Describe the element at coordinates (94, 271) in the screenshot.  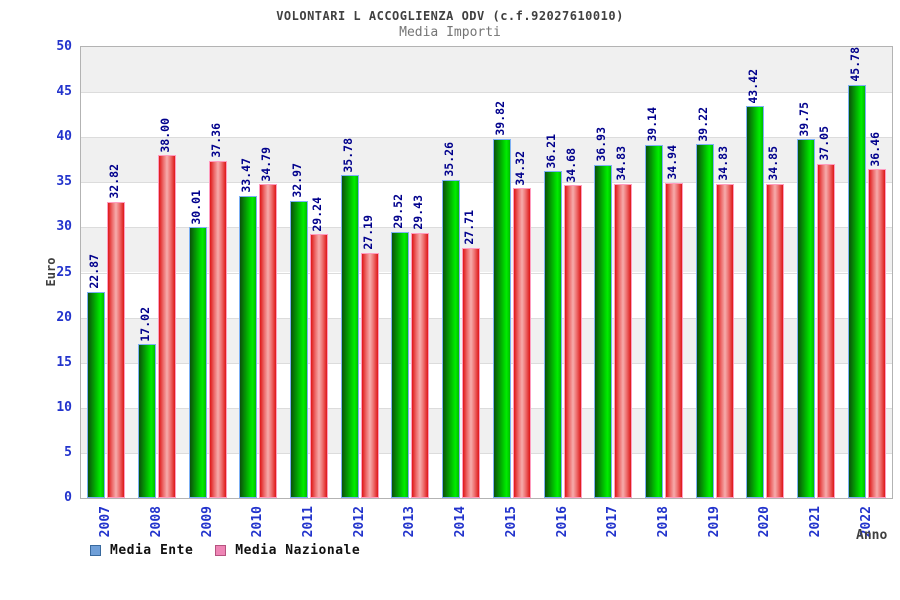
I see `bar-value-label-media-ente-2007: 22.87` at that location.